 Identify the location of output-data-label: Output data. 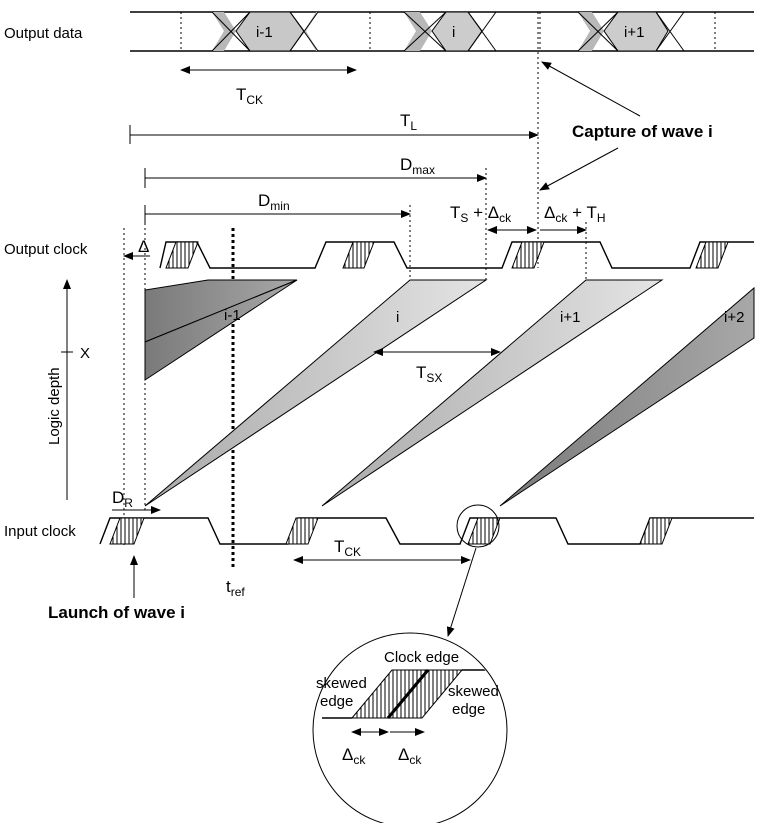
(43, 33).